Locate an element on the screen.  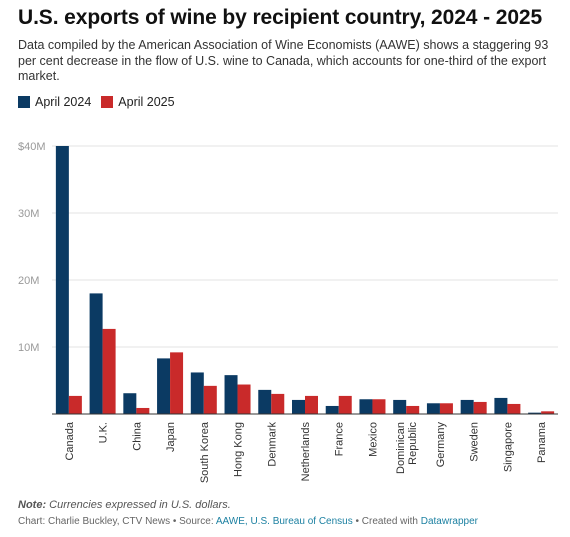
x-tick-label: Japan is located at coordinates (171, 437).